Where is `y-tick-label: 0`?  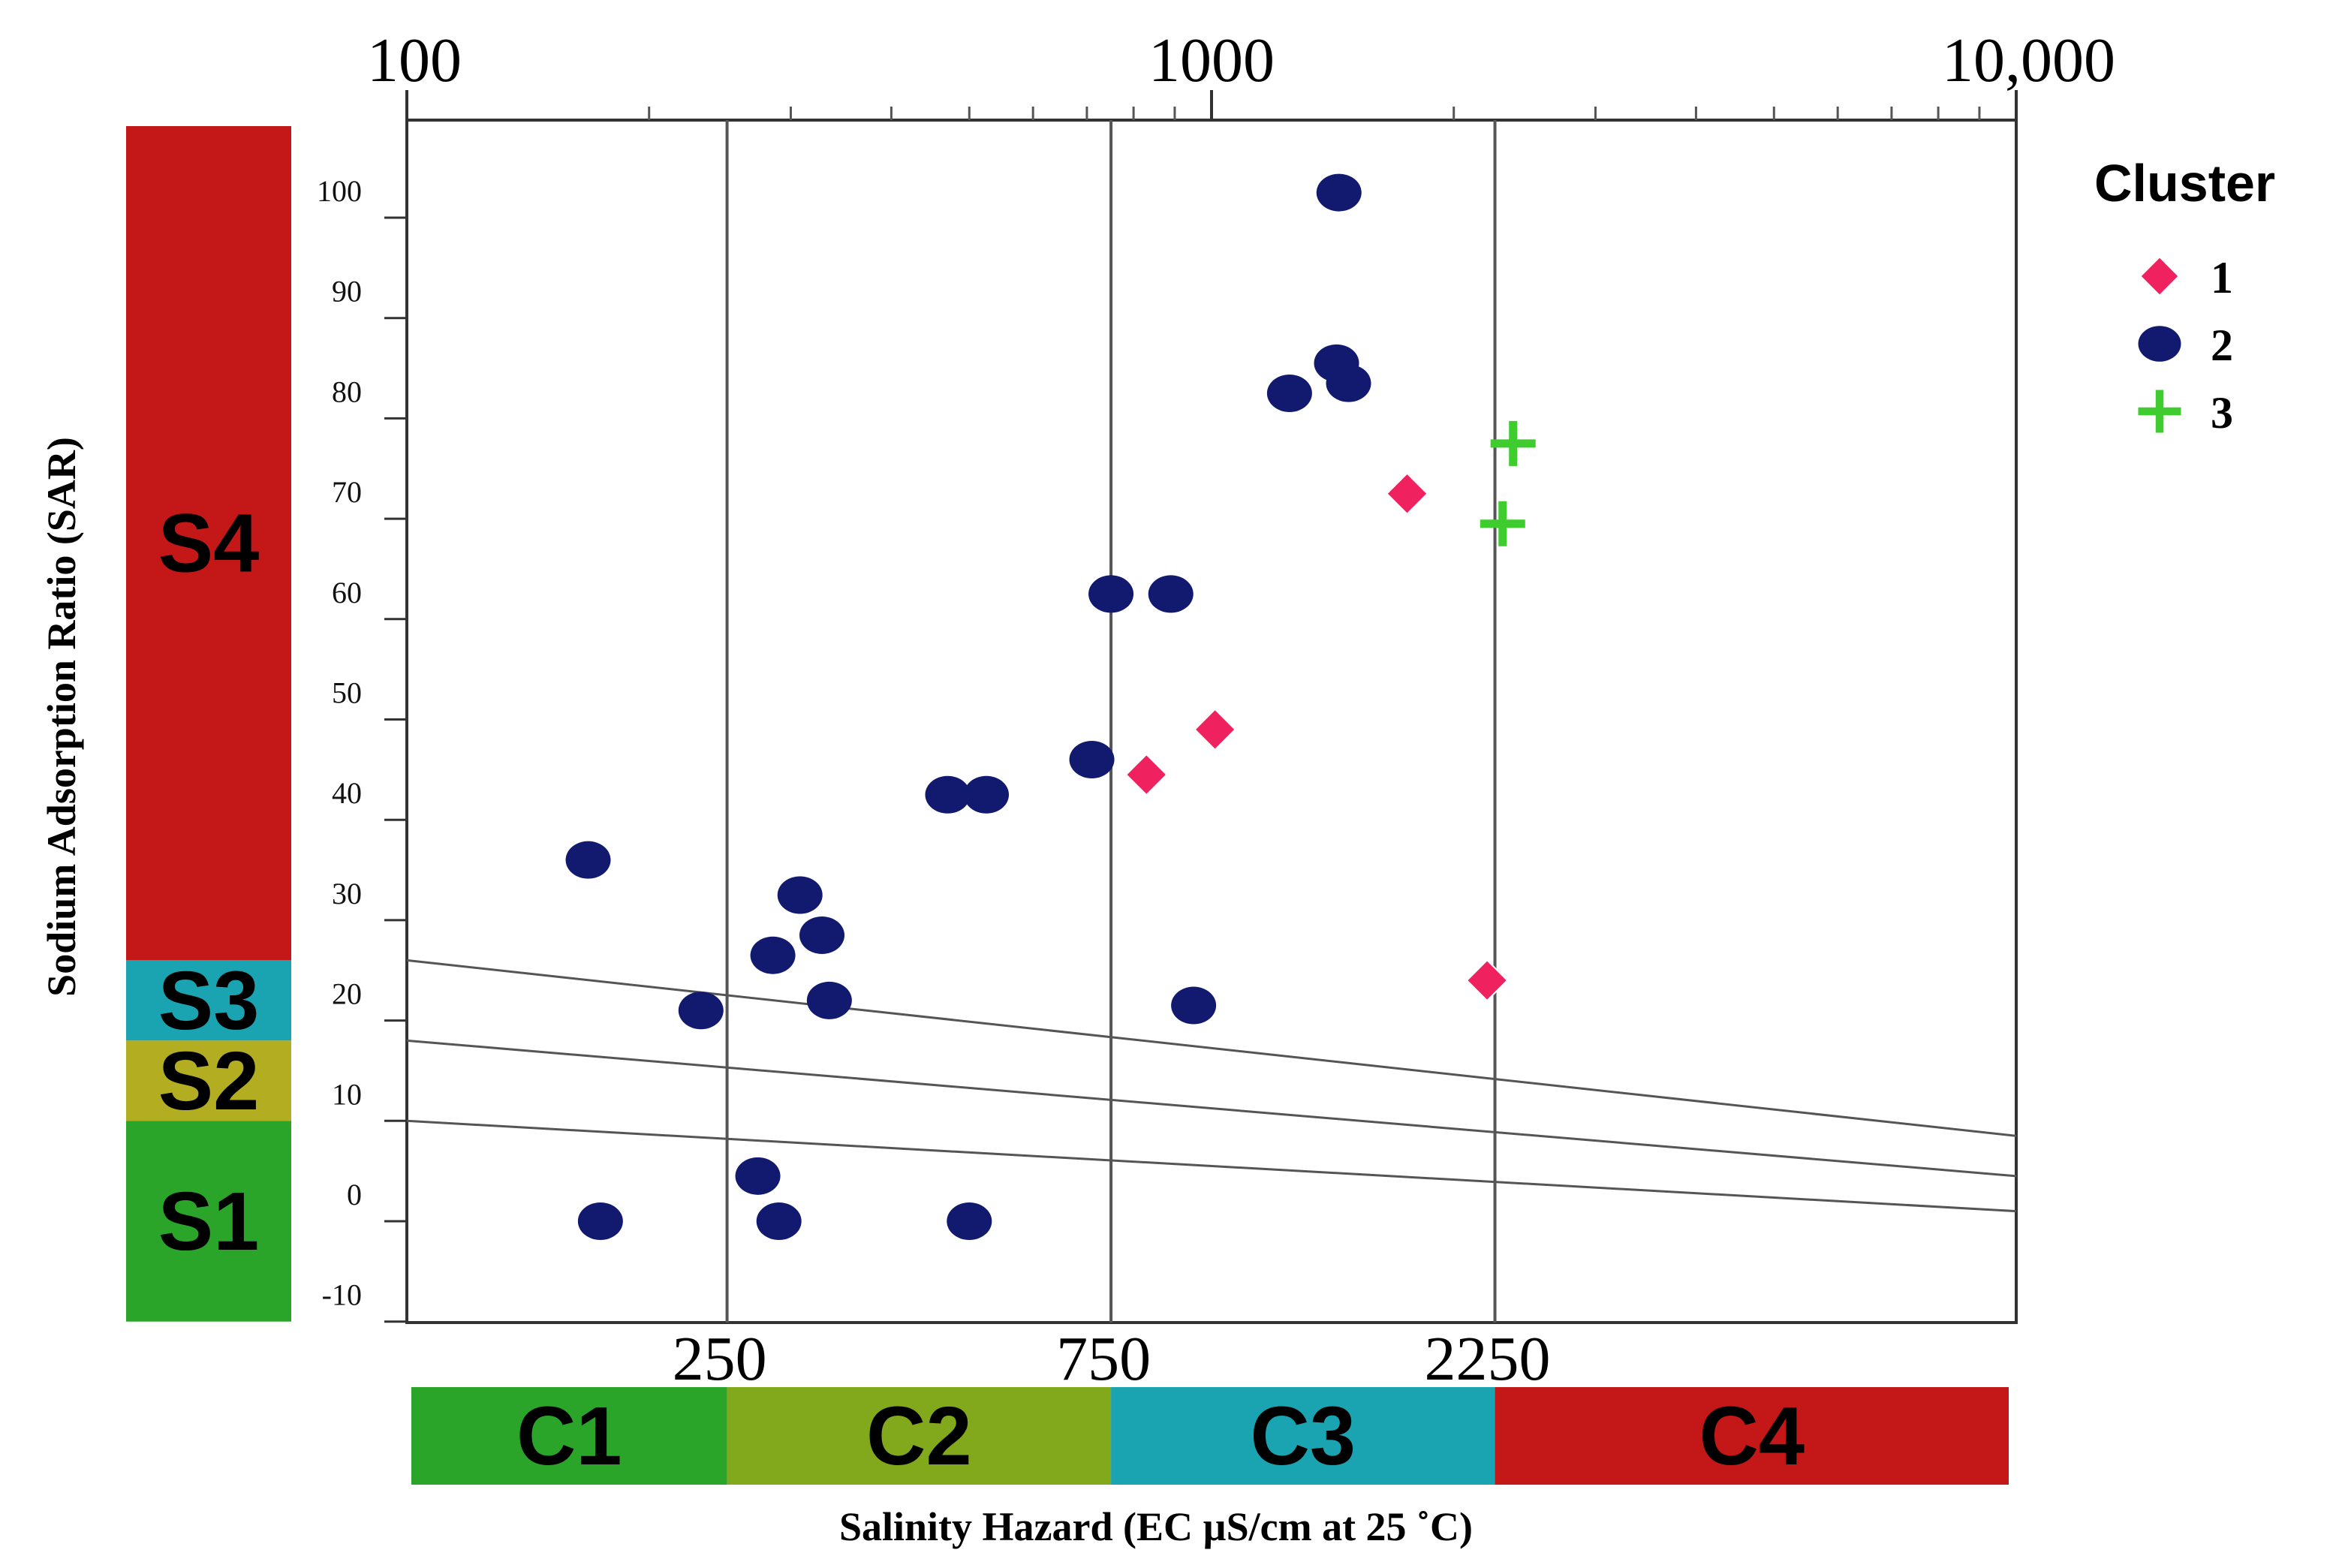 y-tick-label: 0 is located at coordinates (355, 1194).